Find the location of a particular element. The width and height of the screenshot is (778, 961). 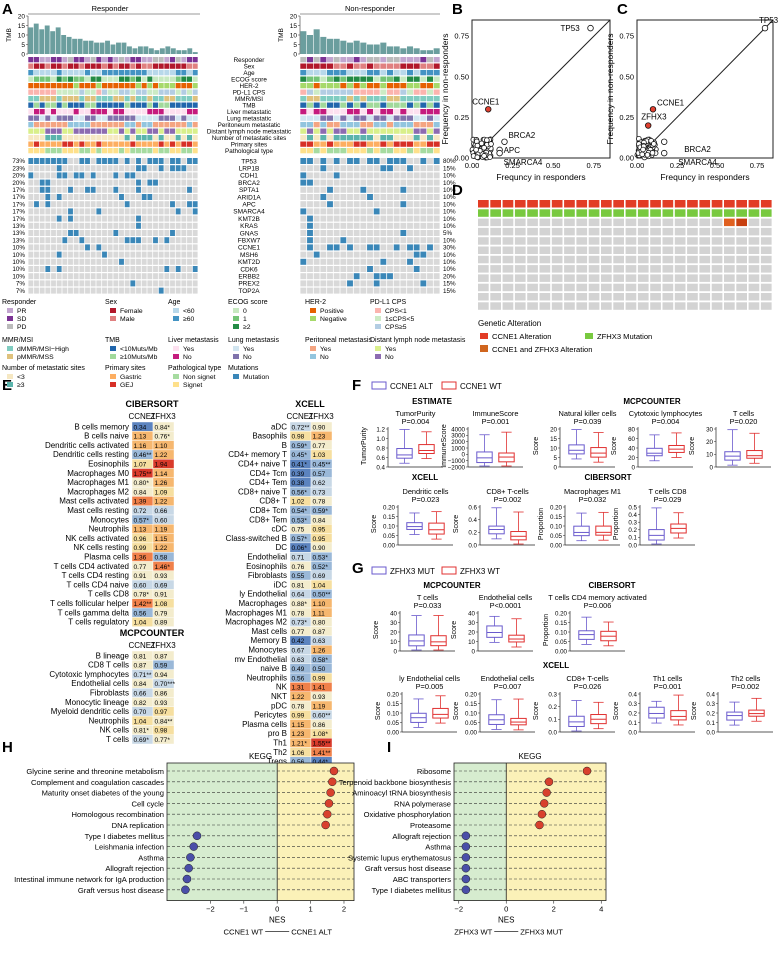

boxplot-tick-label: 30 is located at coordinates (471, 623).